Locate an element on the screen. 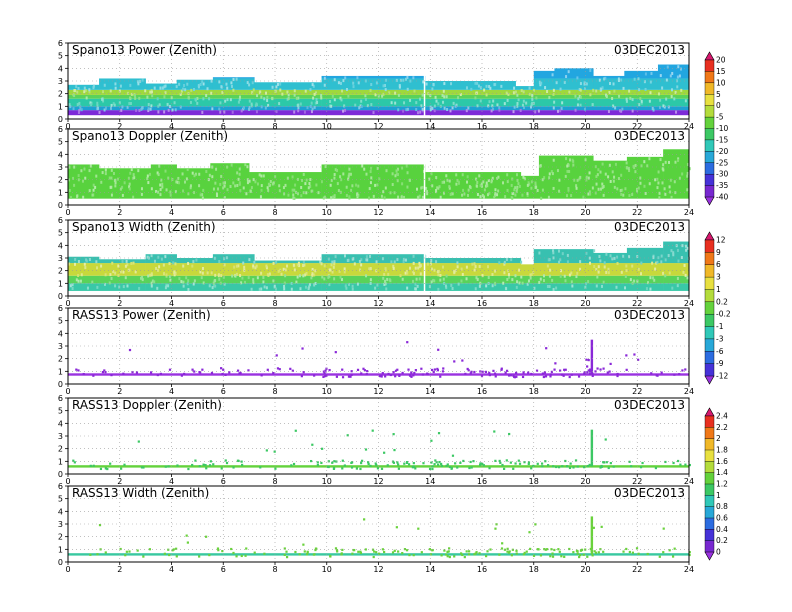 The image size is (792, 612). x-tick-label: 10 is located at coordinates (327, 212).